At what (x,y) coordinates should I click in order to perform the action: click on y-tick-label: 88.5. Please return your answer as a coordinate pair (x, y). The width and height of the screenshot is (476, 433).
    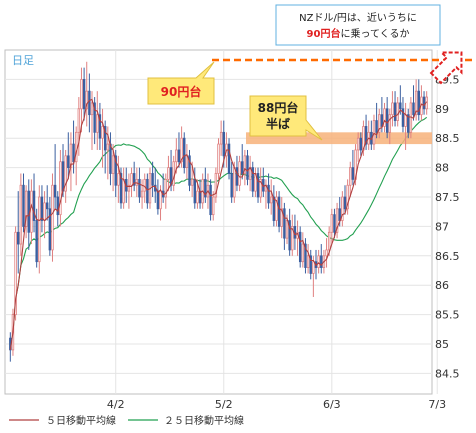
    Looking at the image, I should click on (447, 138).